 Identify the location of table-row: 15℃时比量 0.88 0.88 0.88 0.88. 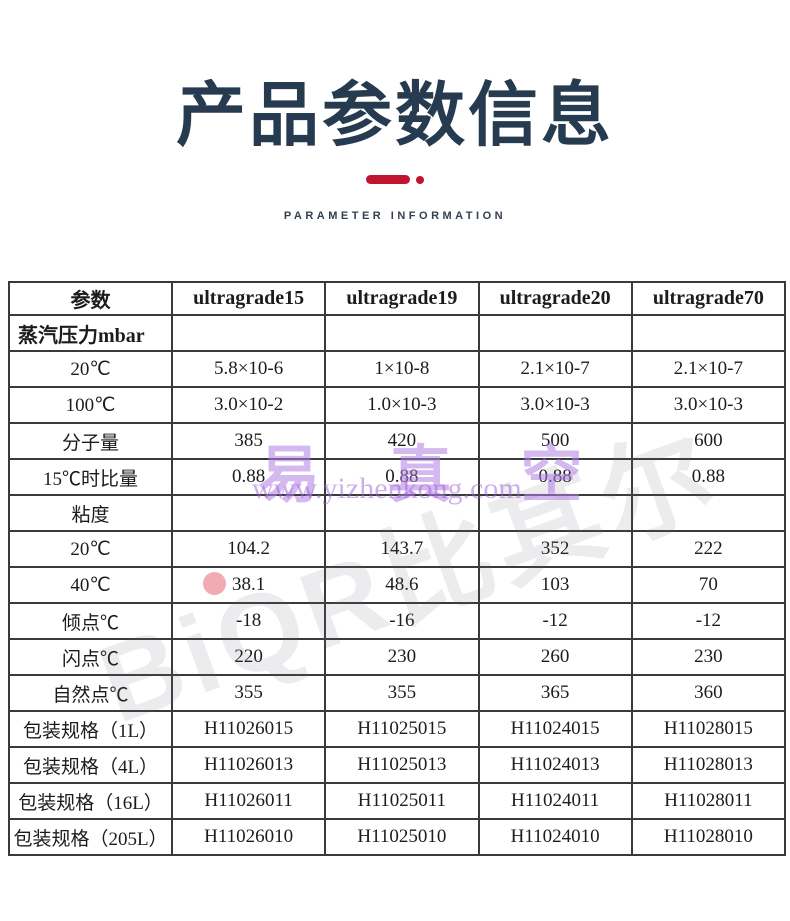
(397, 477).